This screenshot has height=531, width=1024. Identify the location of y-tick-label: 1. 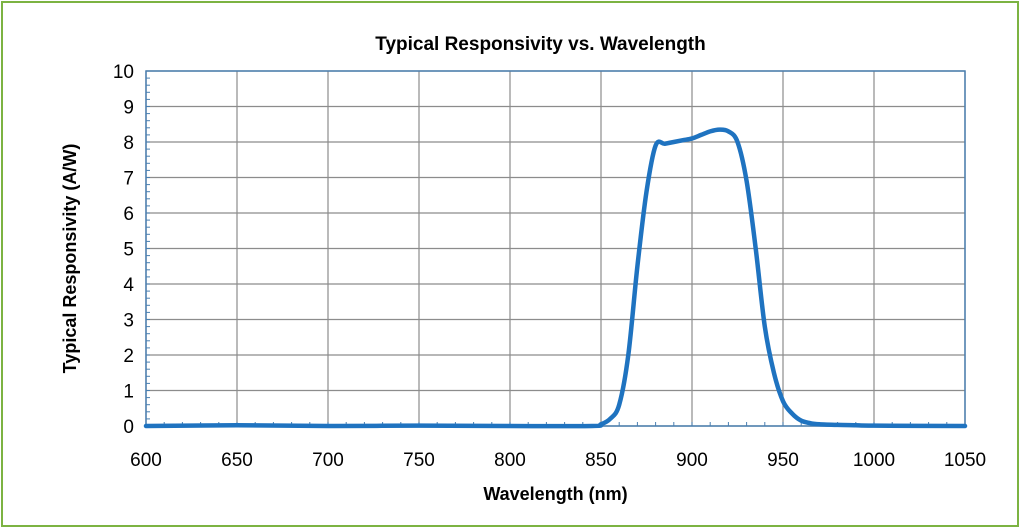
(128, 392).